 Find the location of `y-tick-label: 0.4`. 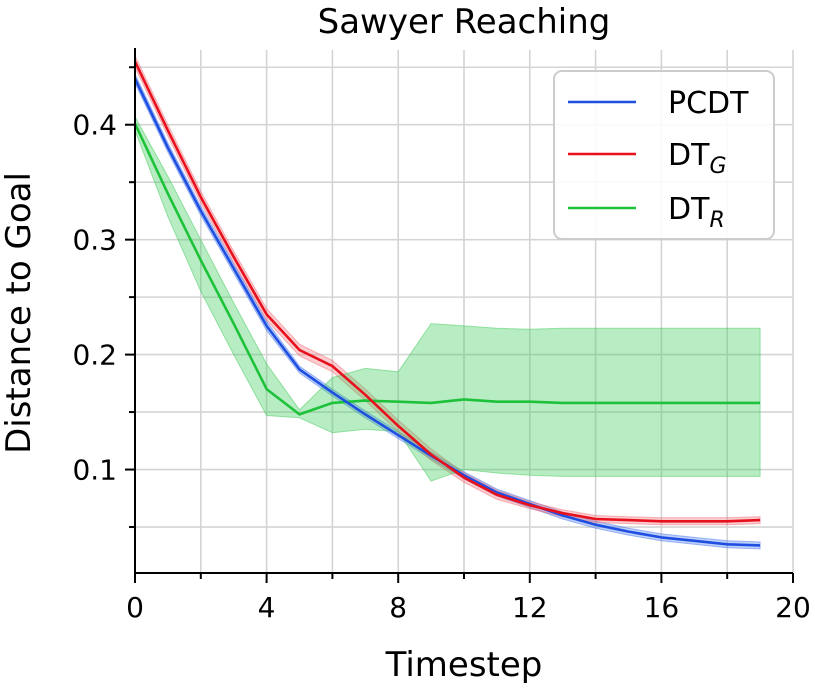

y-tick-label: 0.4 is located at coordinates (94, 125).